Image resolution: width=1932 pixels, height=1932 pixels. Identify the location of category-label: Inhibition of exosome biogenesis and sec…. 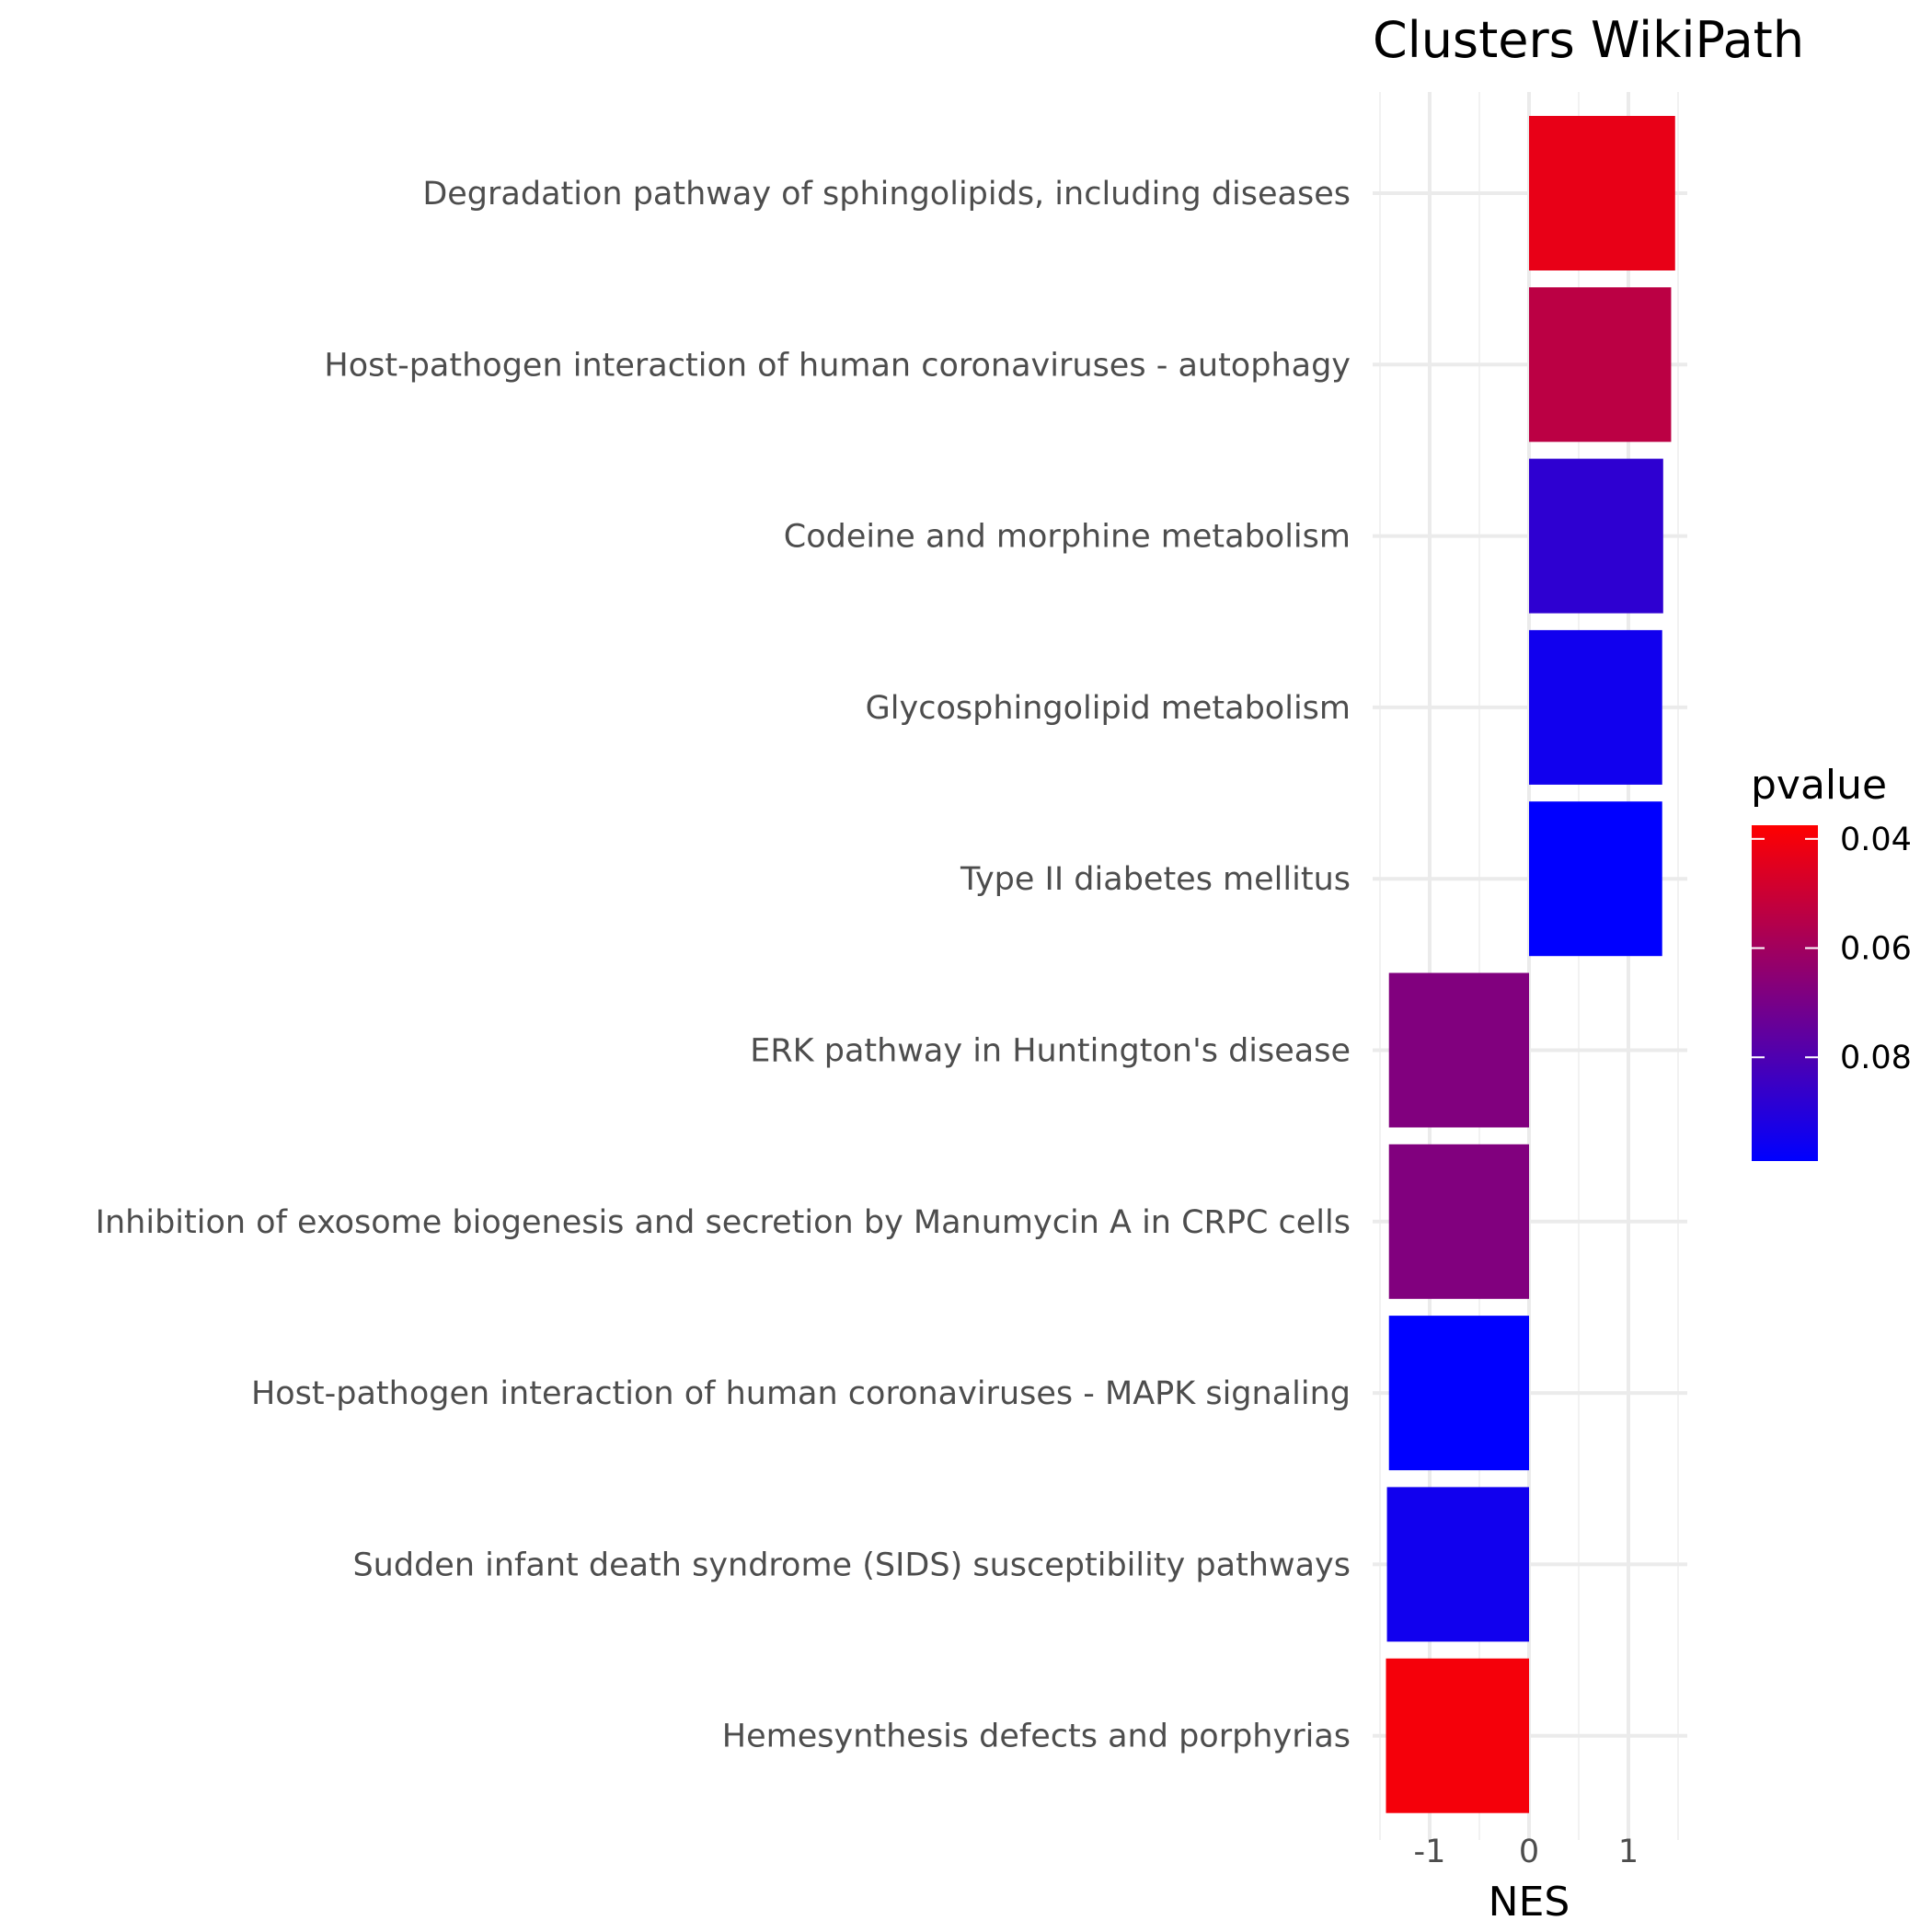
(723, 1222).